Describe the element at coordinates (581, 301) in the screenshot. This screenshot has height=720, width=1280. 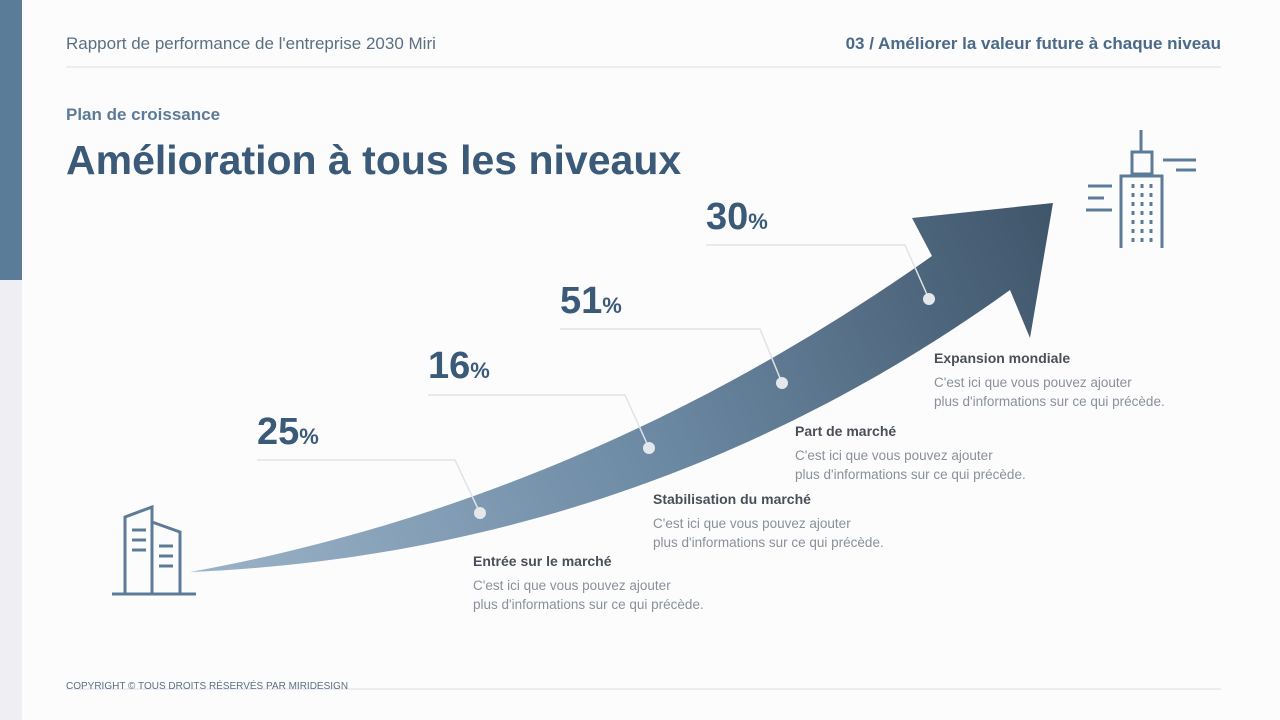
I see `step-number: 51` at that location.